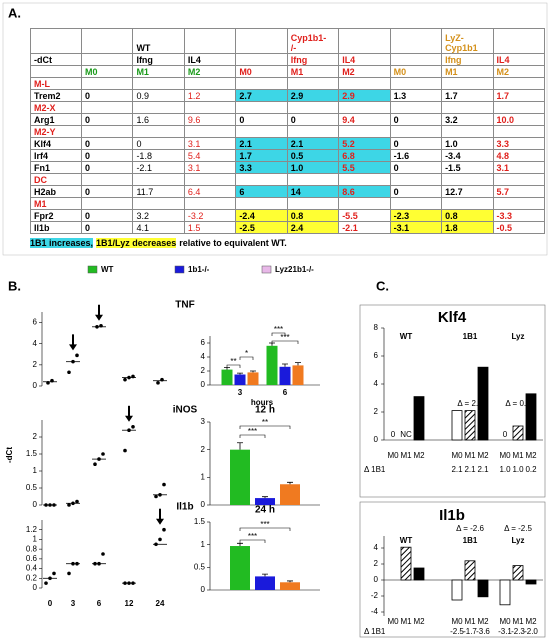 The width and height of the screenshot is (550, 639). I want to click on header-row: M0 M1 M2 M0 M1 M2 M0 M1 M2, so click(287, 71).